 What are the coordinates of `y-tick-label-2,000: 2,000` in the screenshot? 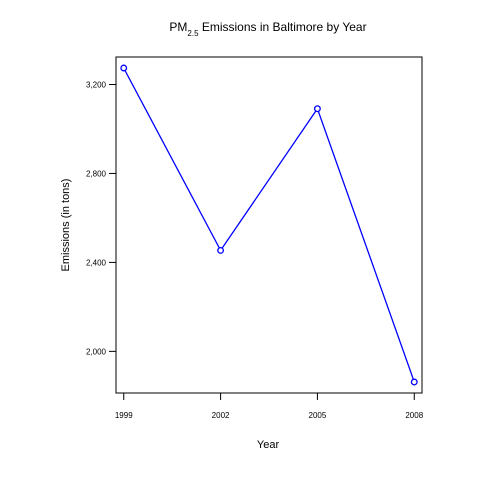 It's located at (96, 351).